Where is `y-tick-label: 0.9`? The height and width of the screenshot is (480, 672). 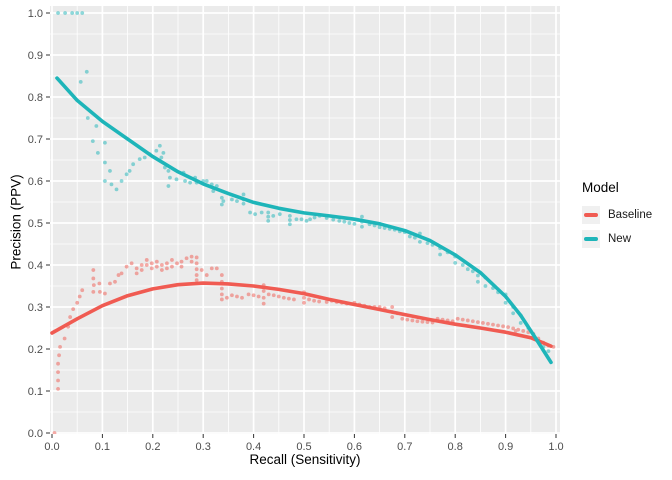
y-tick-label: 0.9 is located at coordinates (35, 56).